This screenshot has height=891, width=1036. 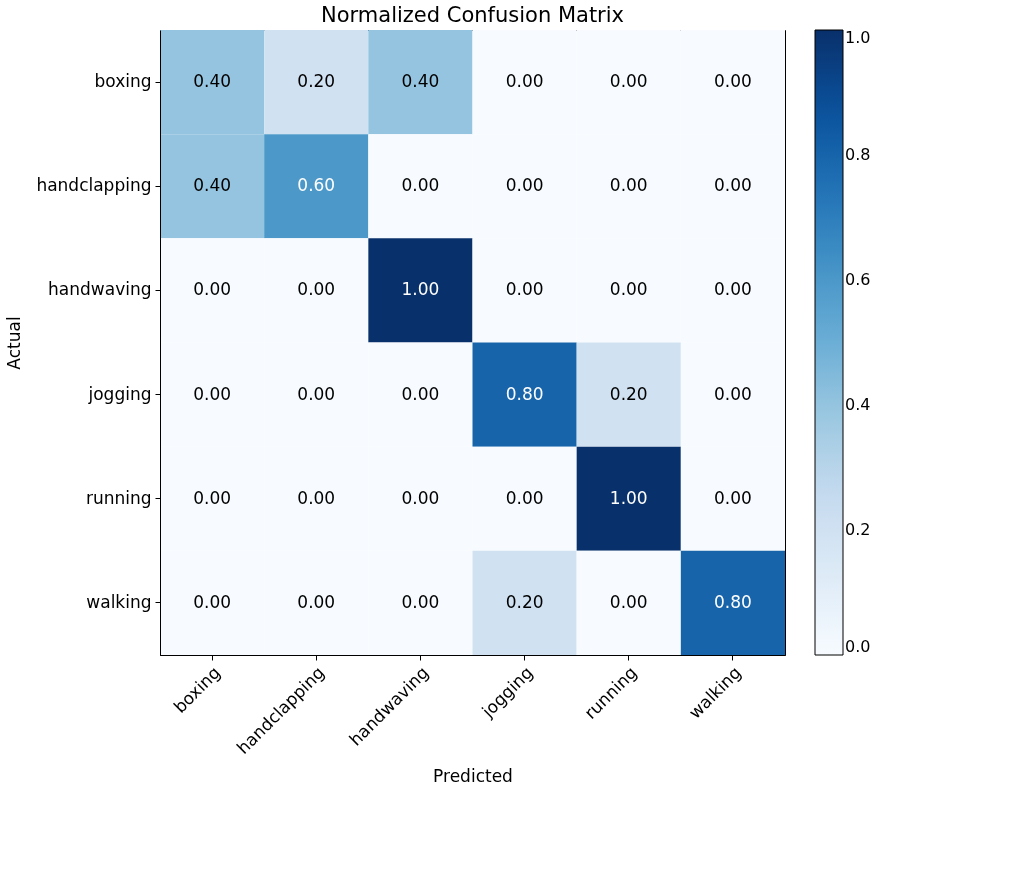 What do you see at coordinates (316, 185) in the screenshot?
I see `data-label: 0.60` at bounding box center [316, 185].